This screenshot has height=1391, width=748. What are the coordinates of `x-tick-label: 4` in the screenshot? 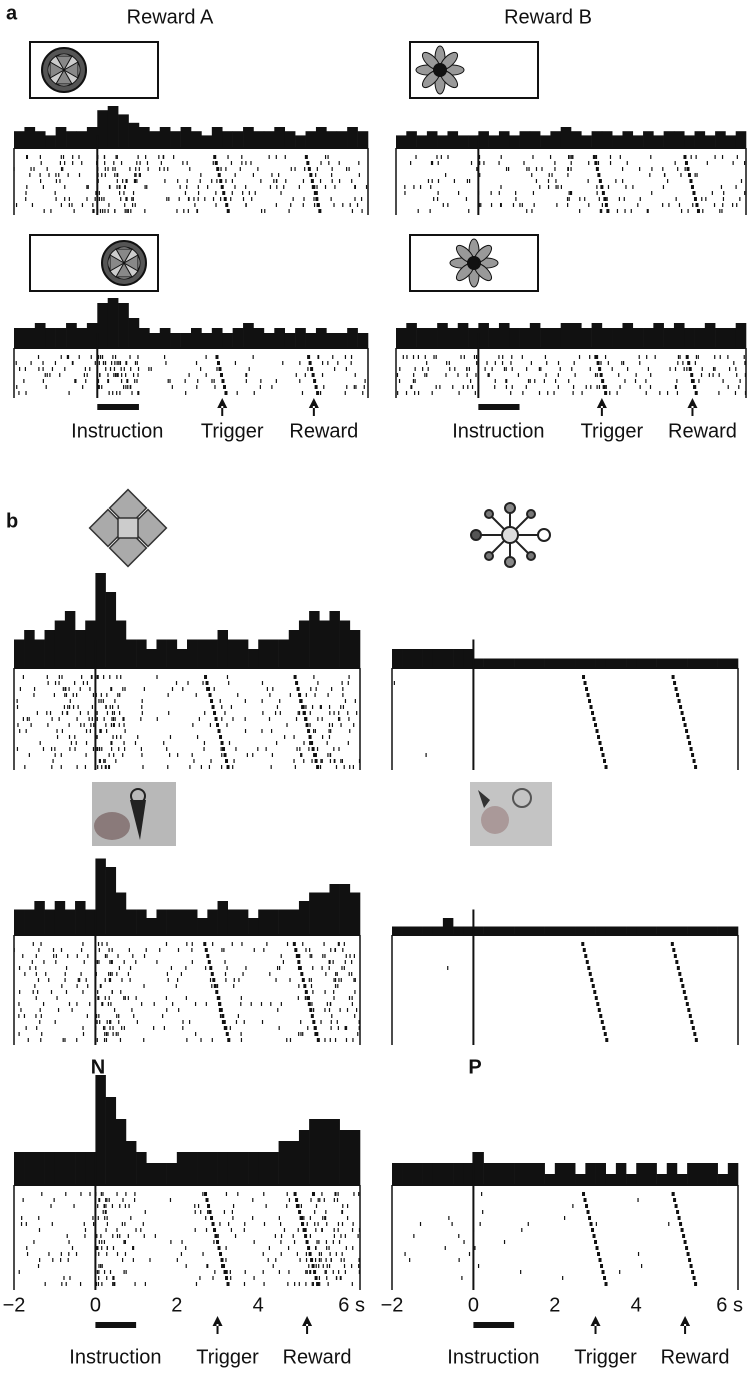 It's located at (636, 1305).